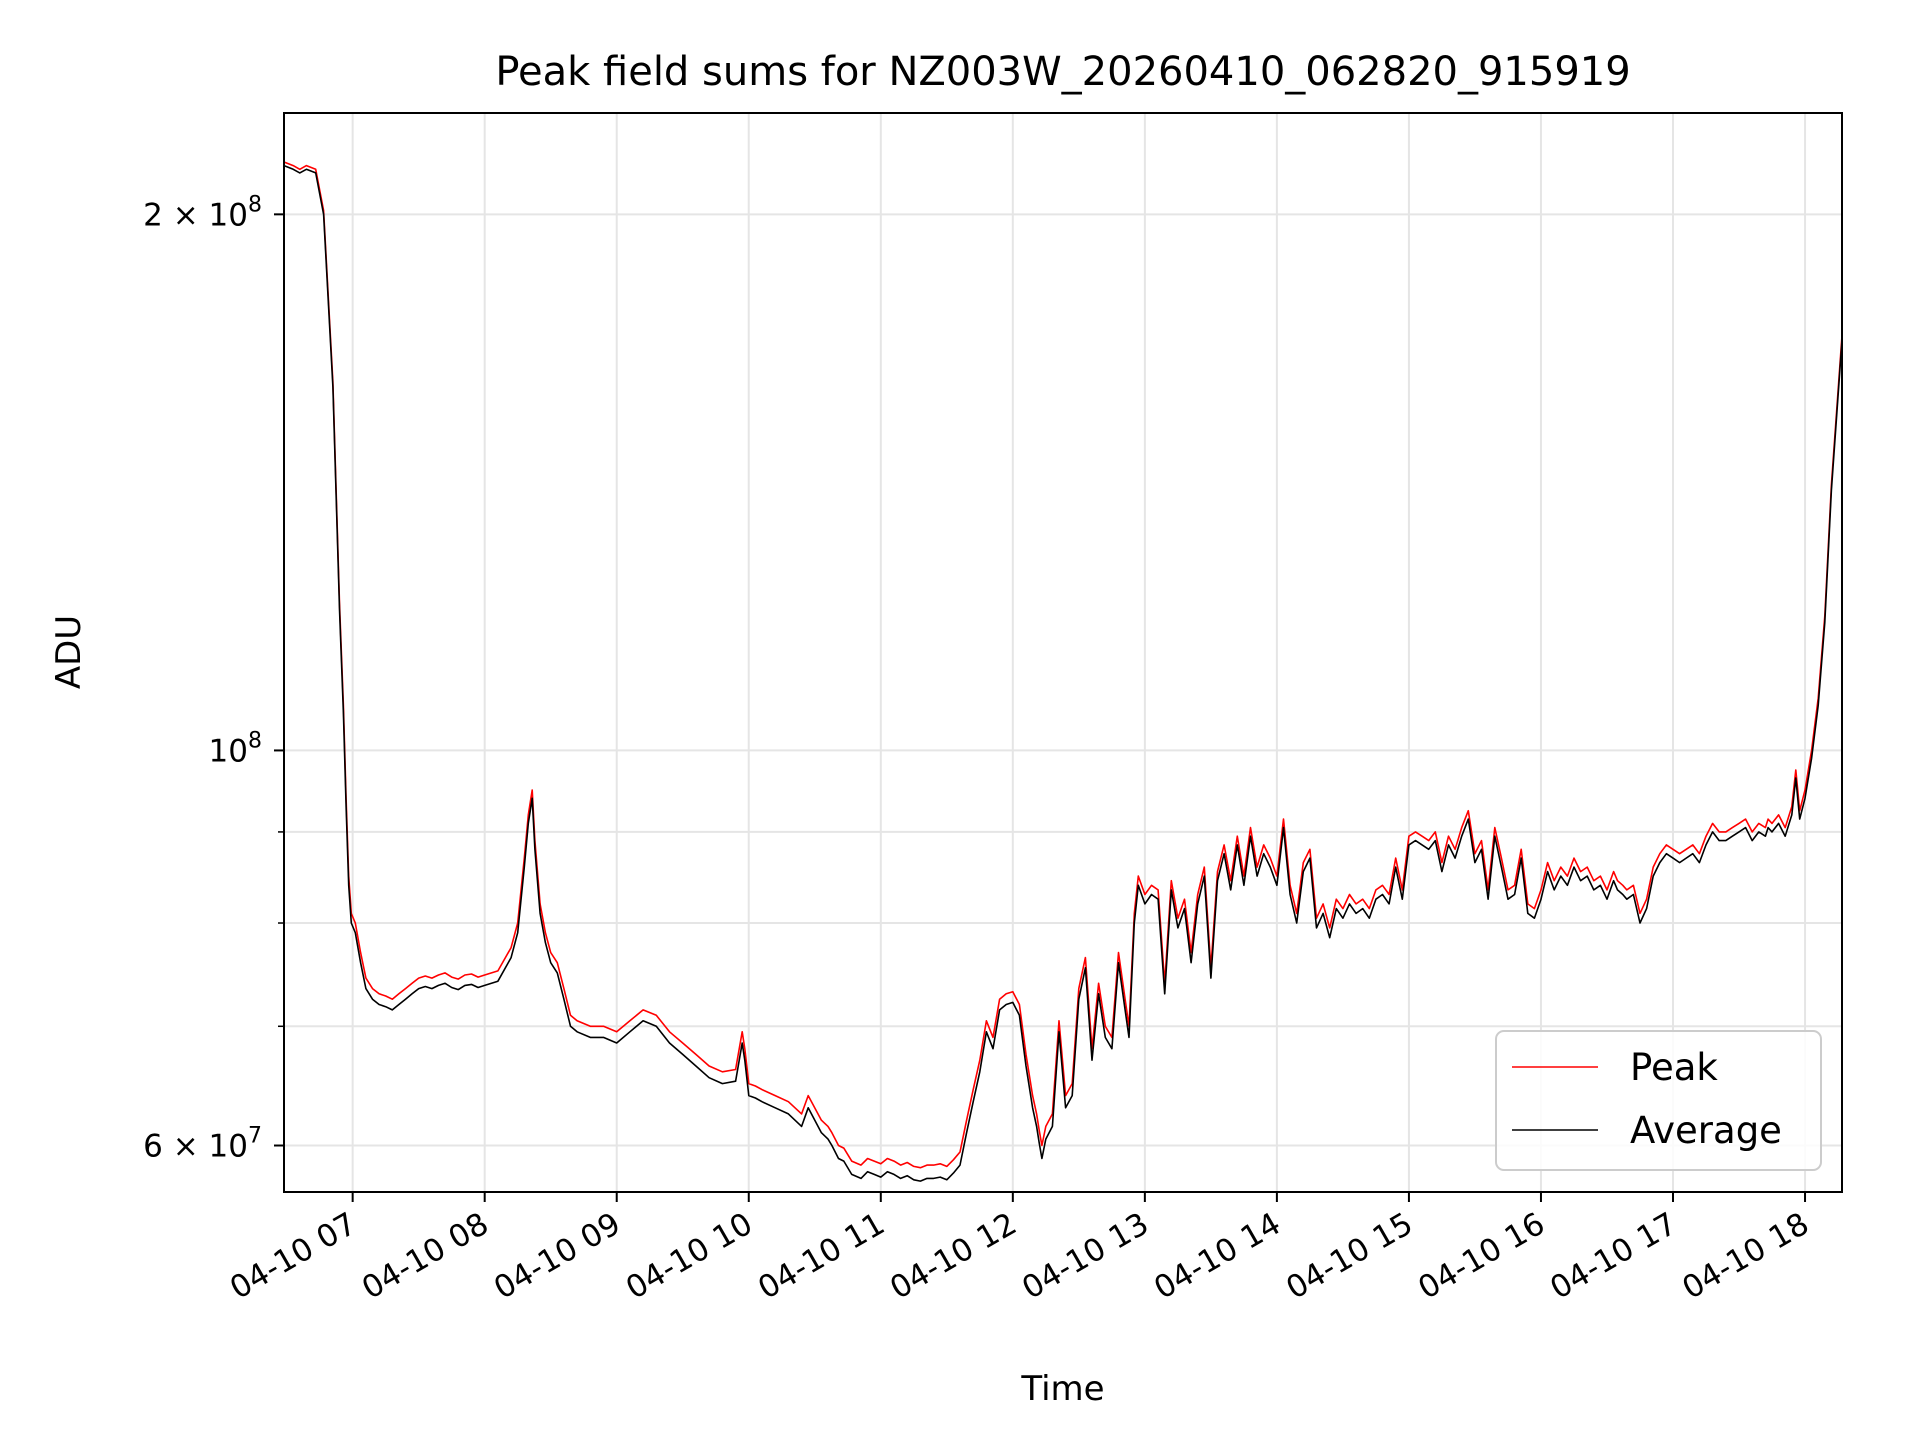 This screenshot has height=1440, width=1920. Describe the element at coordinates (1706, 1130) in the screenshot. I see `legend-label-average: Average` at that location.